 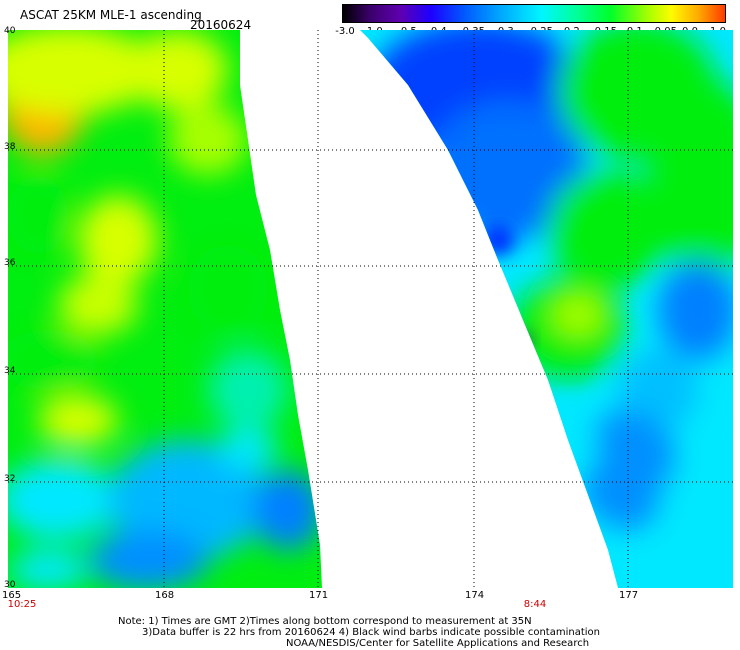 I want to click on lon-label: 171, so click(x=319, y=595).